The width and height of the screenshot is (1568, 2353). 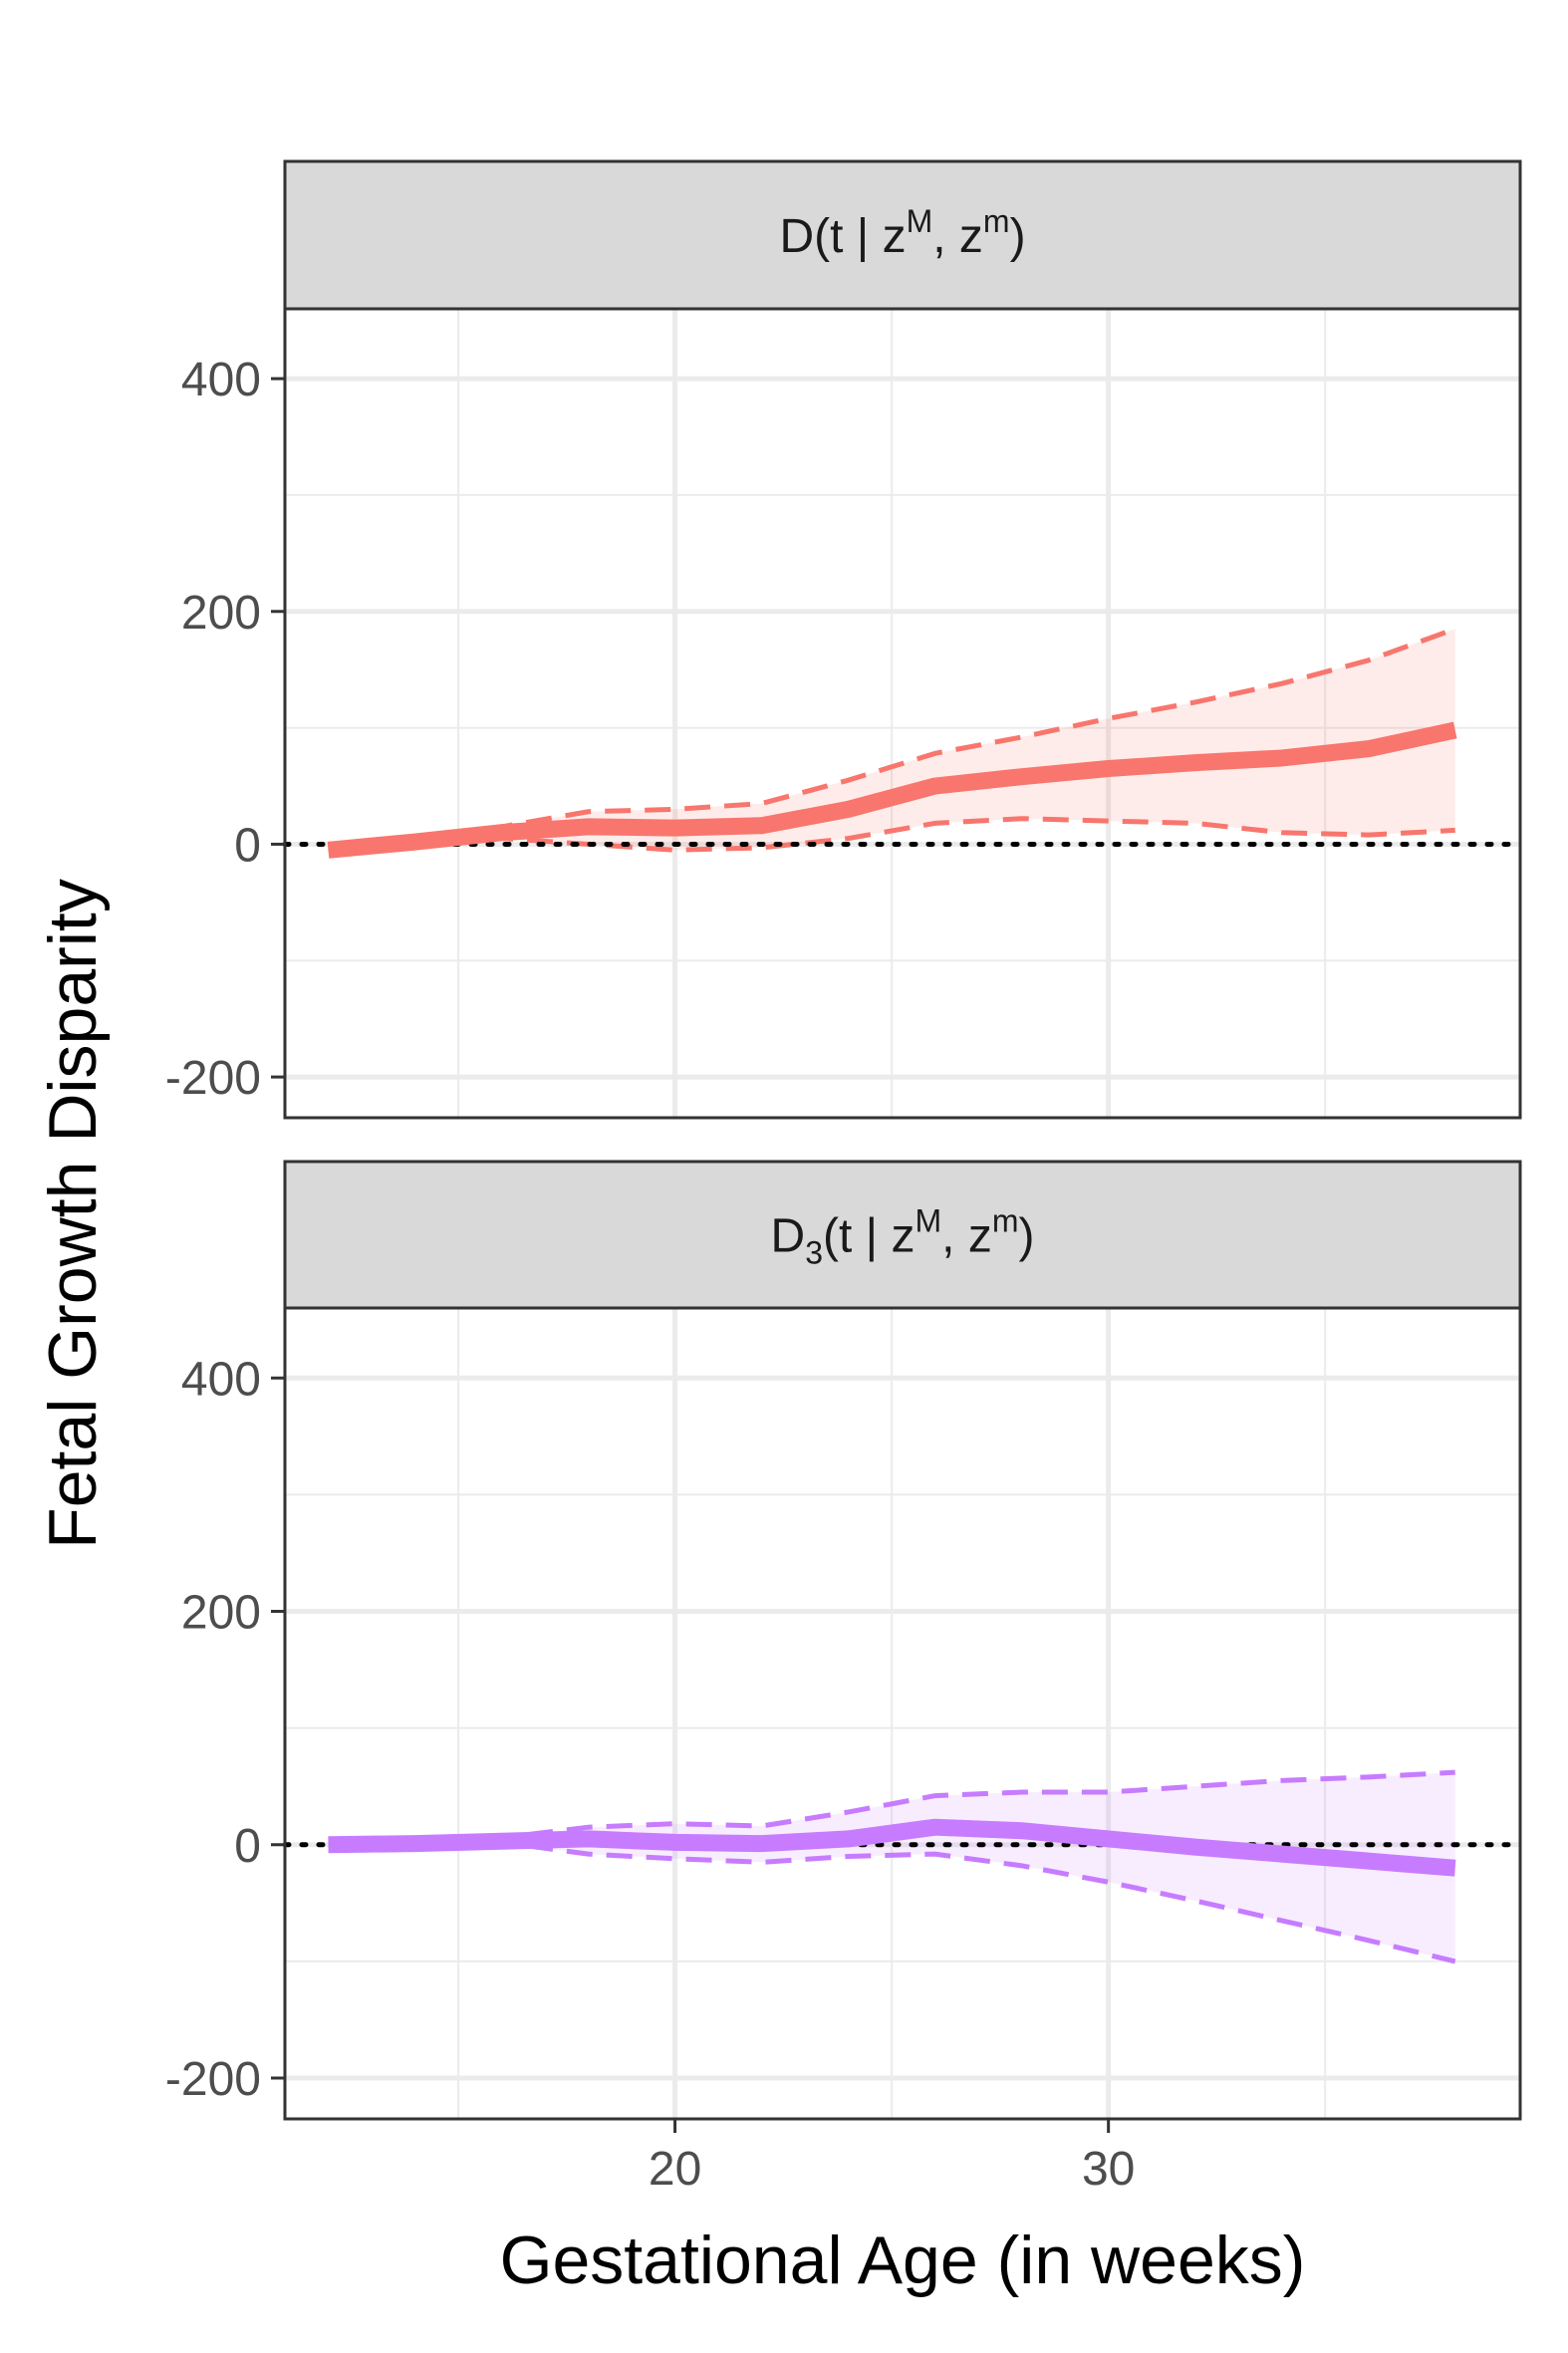 What do you see at coordinates (73, 1214) in the screenshot?
I see `y-axis-title: Fetal Growth Disparity` at bounding box center [73, 1214].